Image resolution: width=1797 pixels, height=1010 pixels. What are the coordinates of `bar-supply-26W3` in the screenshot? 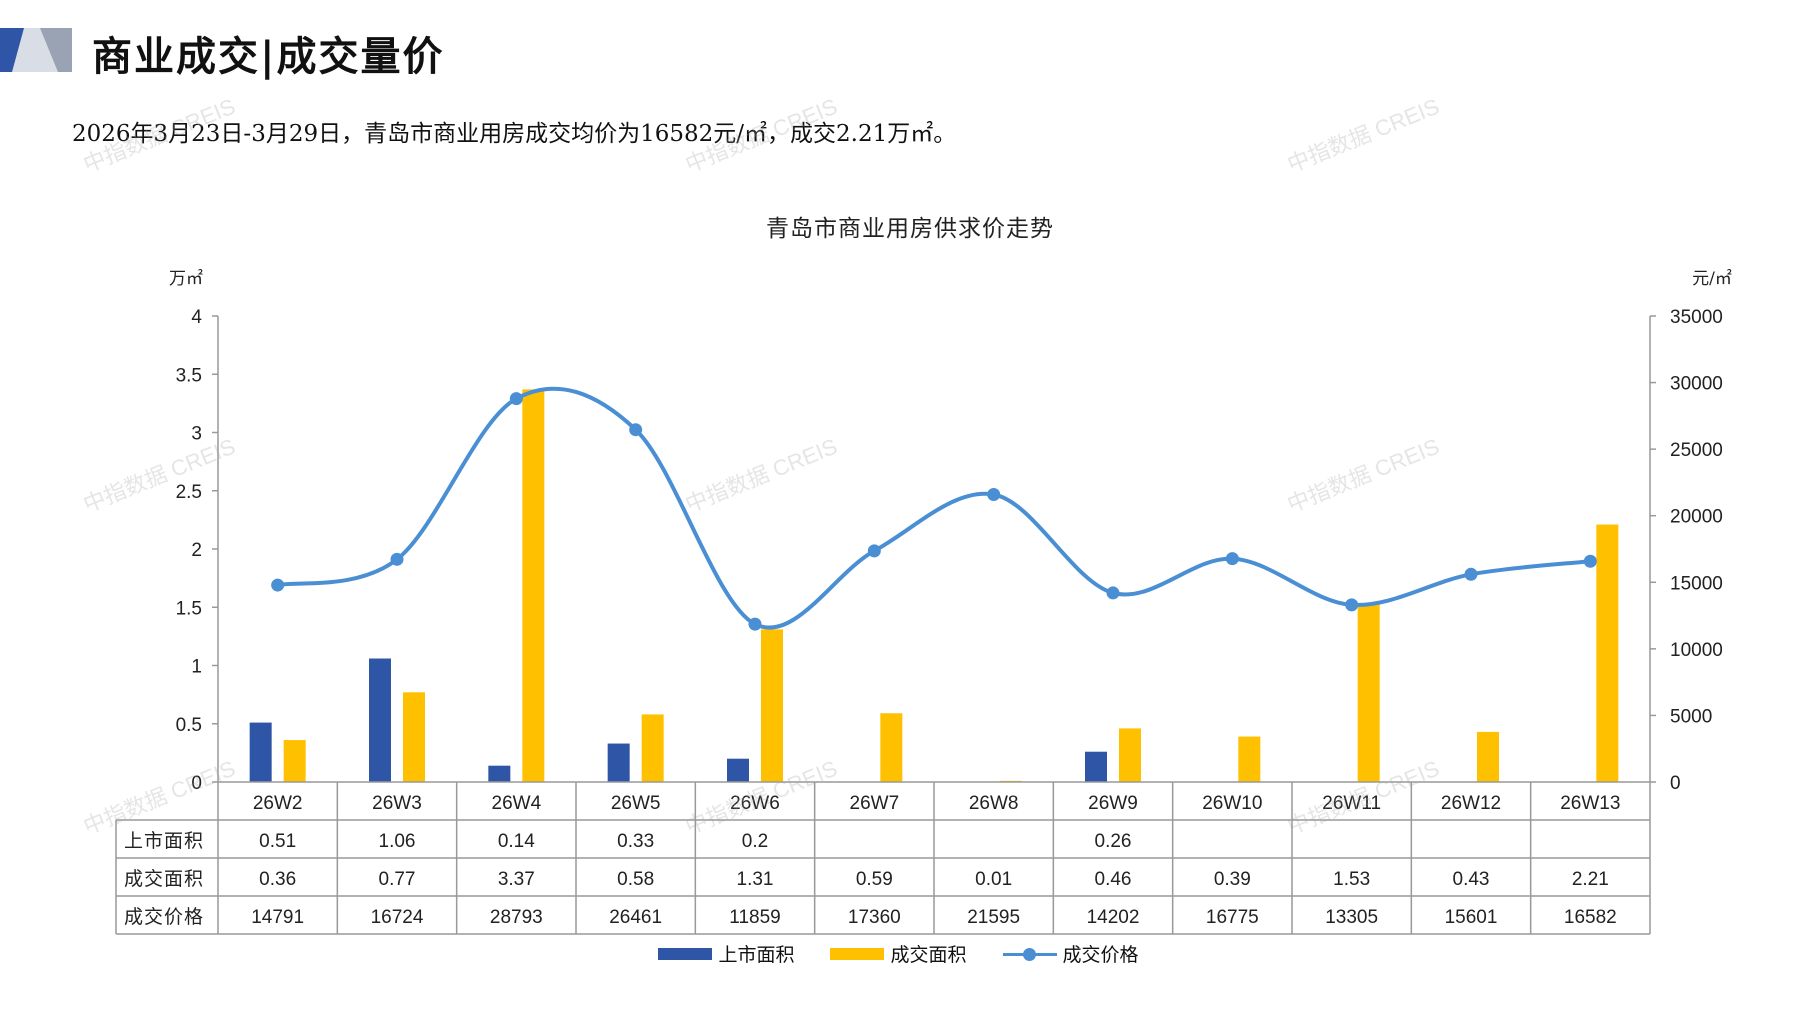 It's located at (380, 720).